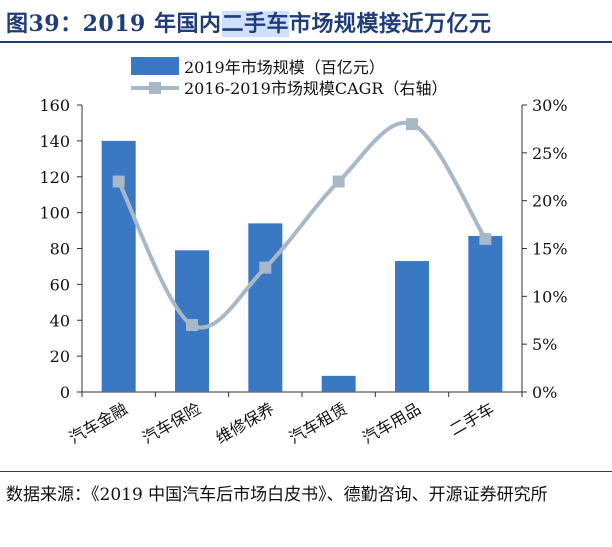 The image size is (612, 547). Describe the element at coordinates (471, 419) in the screenshot. I see `x-category-label: 二手车` at that location.